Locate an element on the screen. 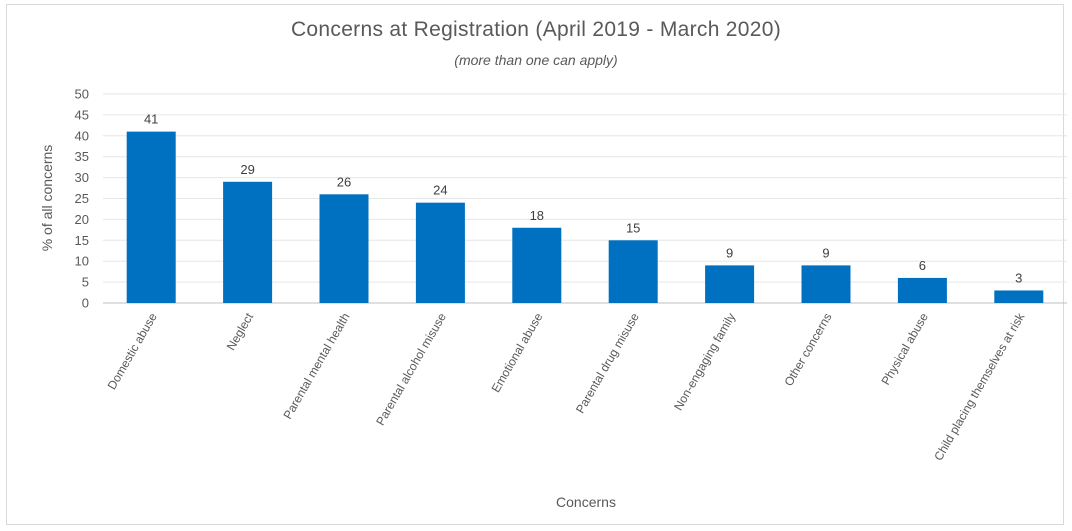 The image size is (1072, 531). data-label: 29 is located at coordinates (247, 169).